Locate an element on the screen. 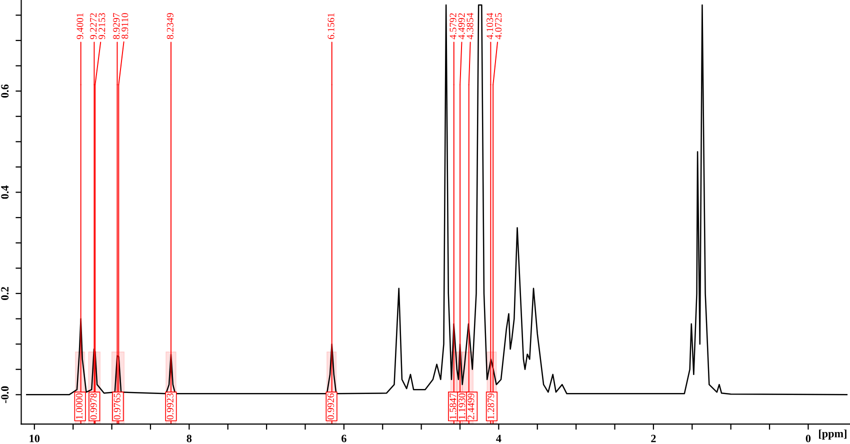 The width and height of the screenshot is (850, 444). ref-line-label: 4.1034 is located at coordinates (490, 26).